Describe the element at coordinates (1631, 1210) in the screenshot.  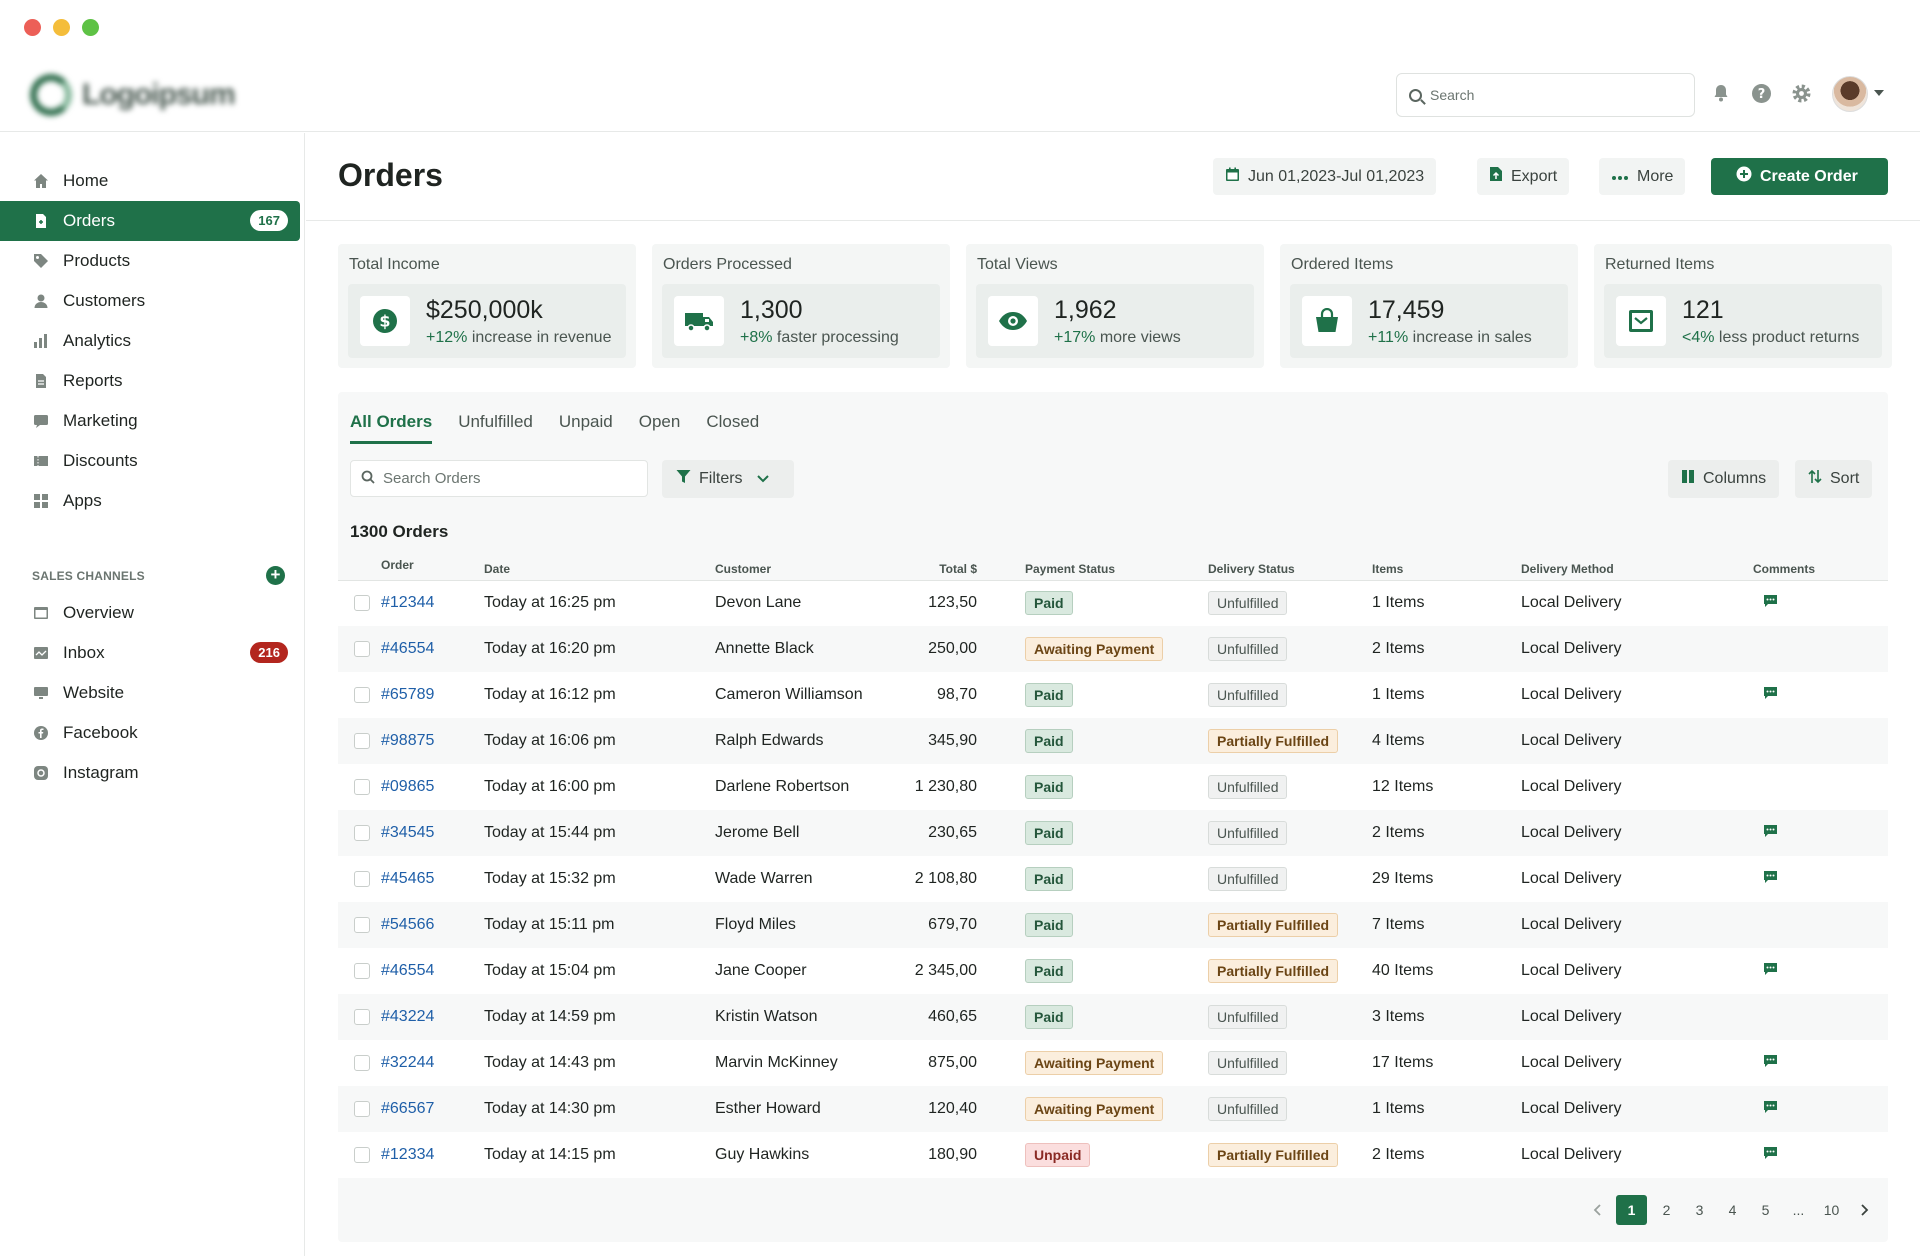
I see `page-1-button: 1` at that location.